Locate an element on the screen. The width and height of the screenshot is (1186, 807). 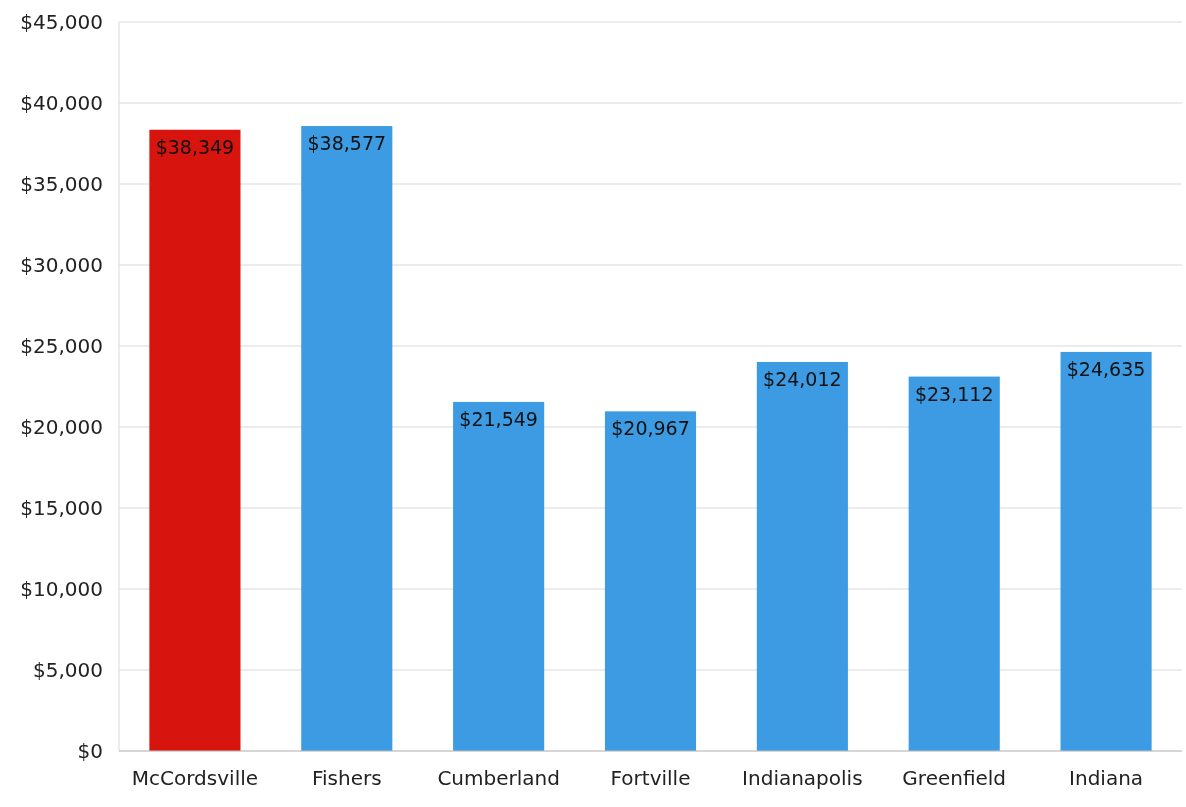
data-label: $38,577 is located at coordinates (347, 143).